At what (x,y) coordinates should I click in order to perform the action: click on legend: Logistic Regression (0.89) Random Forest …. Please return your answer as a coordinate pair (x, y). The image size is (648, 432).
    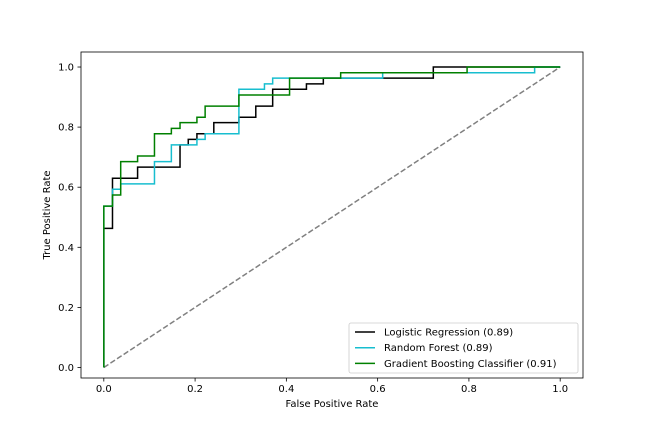
    Looking at the image, I should click on (463, 348).